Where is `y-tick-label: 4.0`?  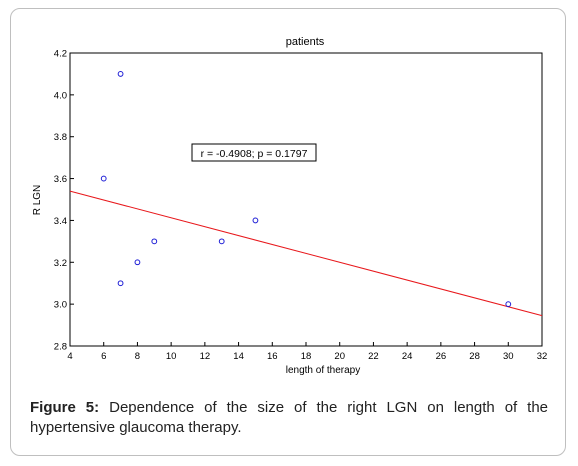 y-tick-label: 4.0 is located at coordinates (60, 95).